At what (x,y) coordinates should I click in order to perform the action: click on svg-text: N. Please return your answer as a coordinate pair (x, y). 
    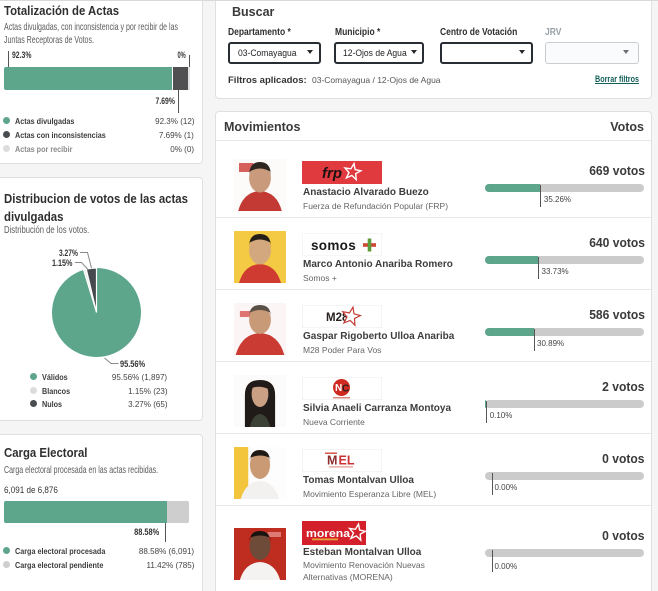
    Looking at the image, I should click on (338, 388).